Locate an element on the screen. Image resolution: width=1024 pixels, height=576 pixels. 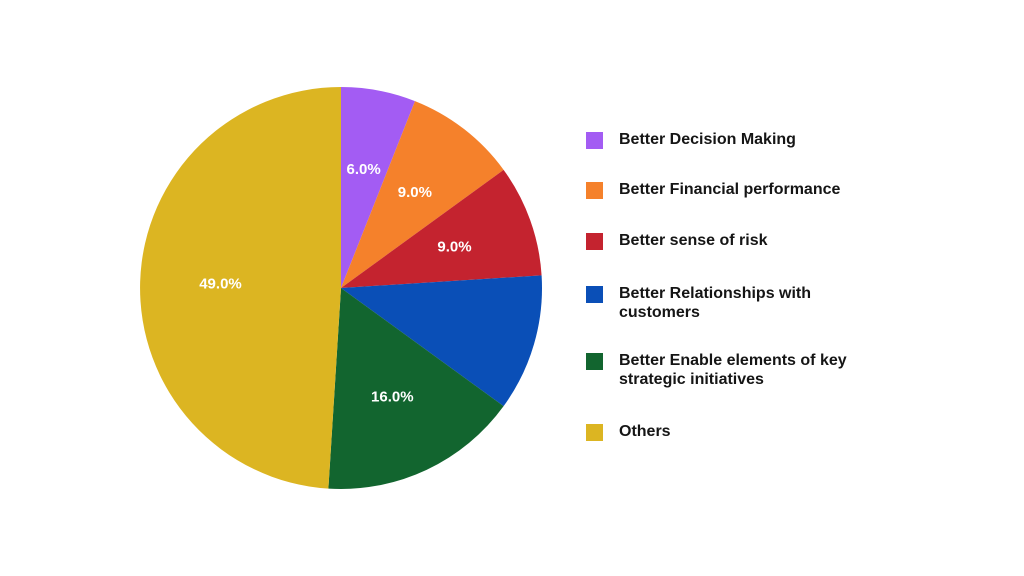
legend-label: Better sense of risk is located at coordinates (693, 240).